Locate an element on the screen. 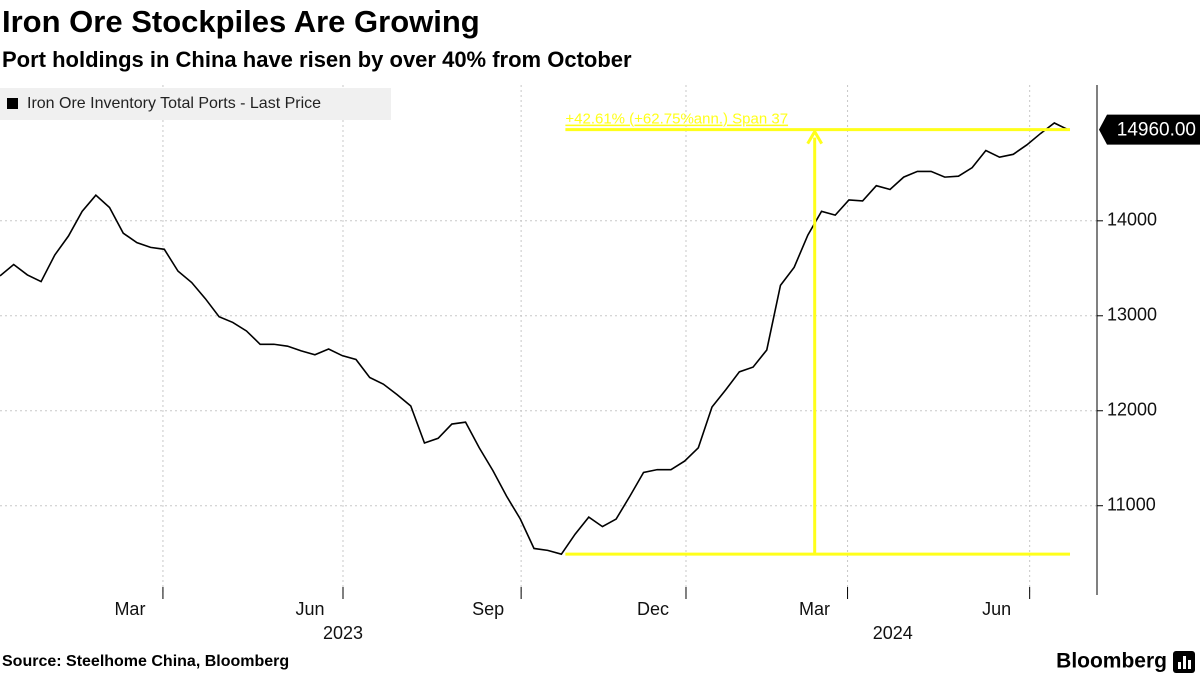 The height and width of the screenshot is (680, 1200). y-tick-label: 11000 is located at coordinates (1131, 504).